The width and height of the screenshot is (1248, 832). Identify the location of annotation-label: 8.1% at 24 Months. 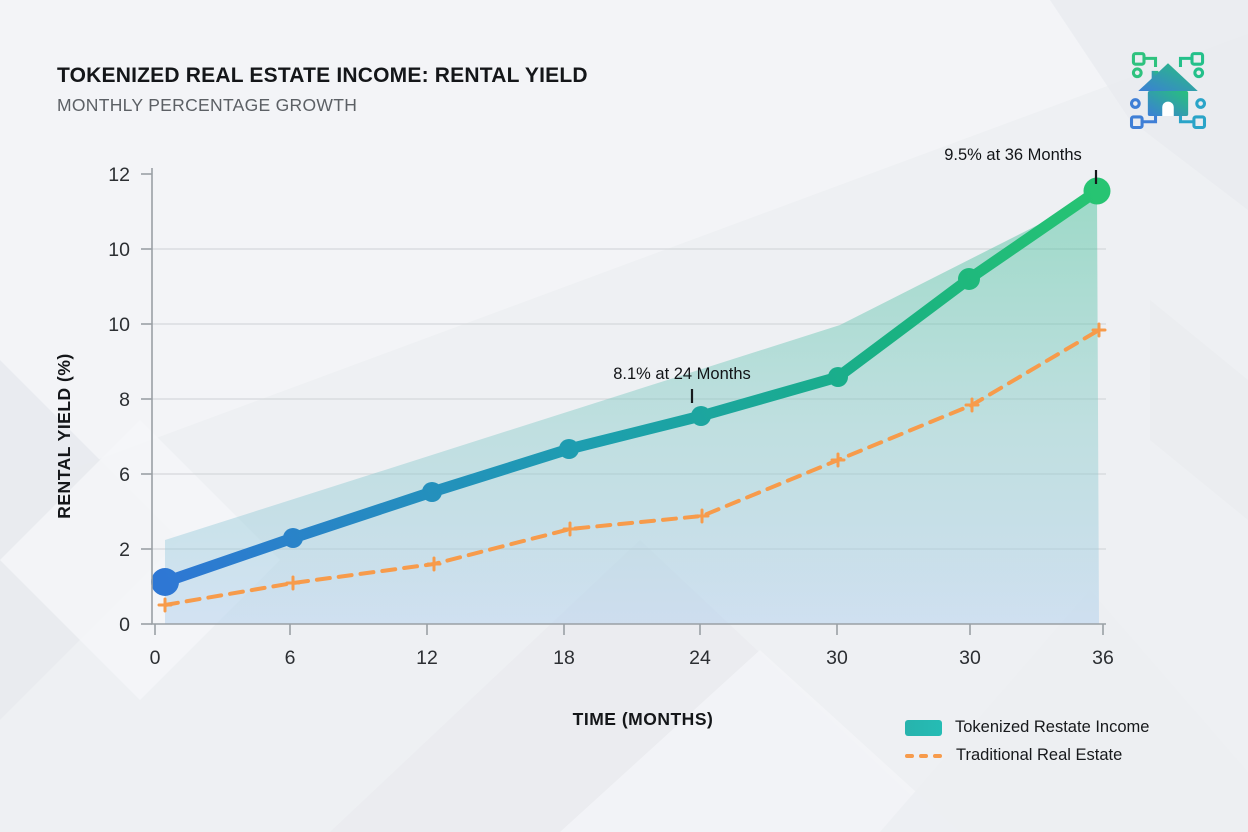
(682, 374).